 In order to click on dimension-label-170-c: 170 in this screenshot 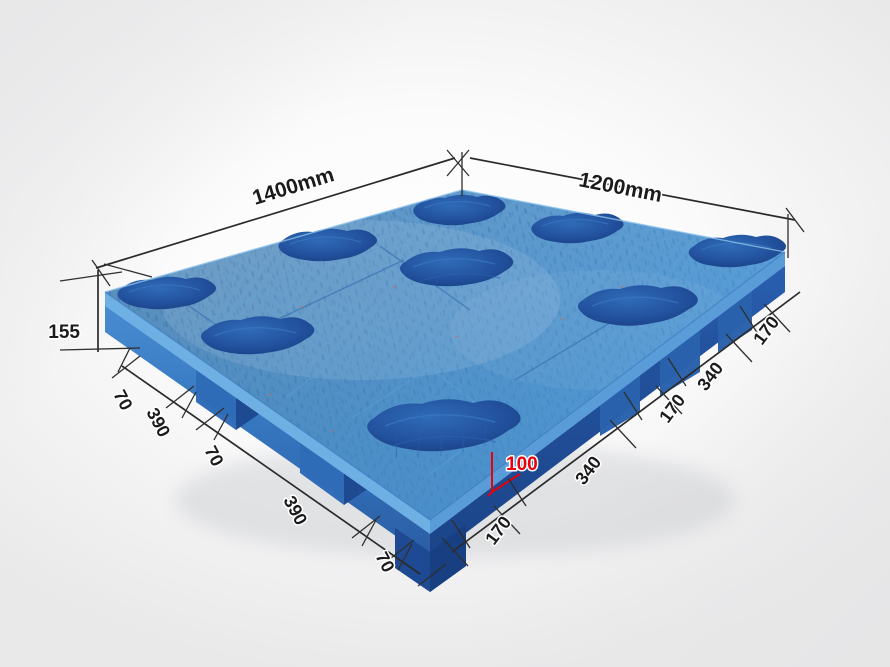, I will do `click(766, 330)`.